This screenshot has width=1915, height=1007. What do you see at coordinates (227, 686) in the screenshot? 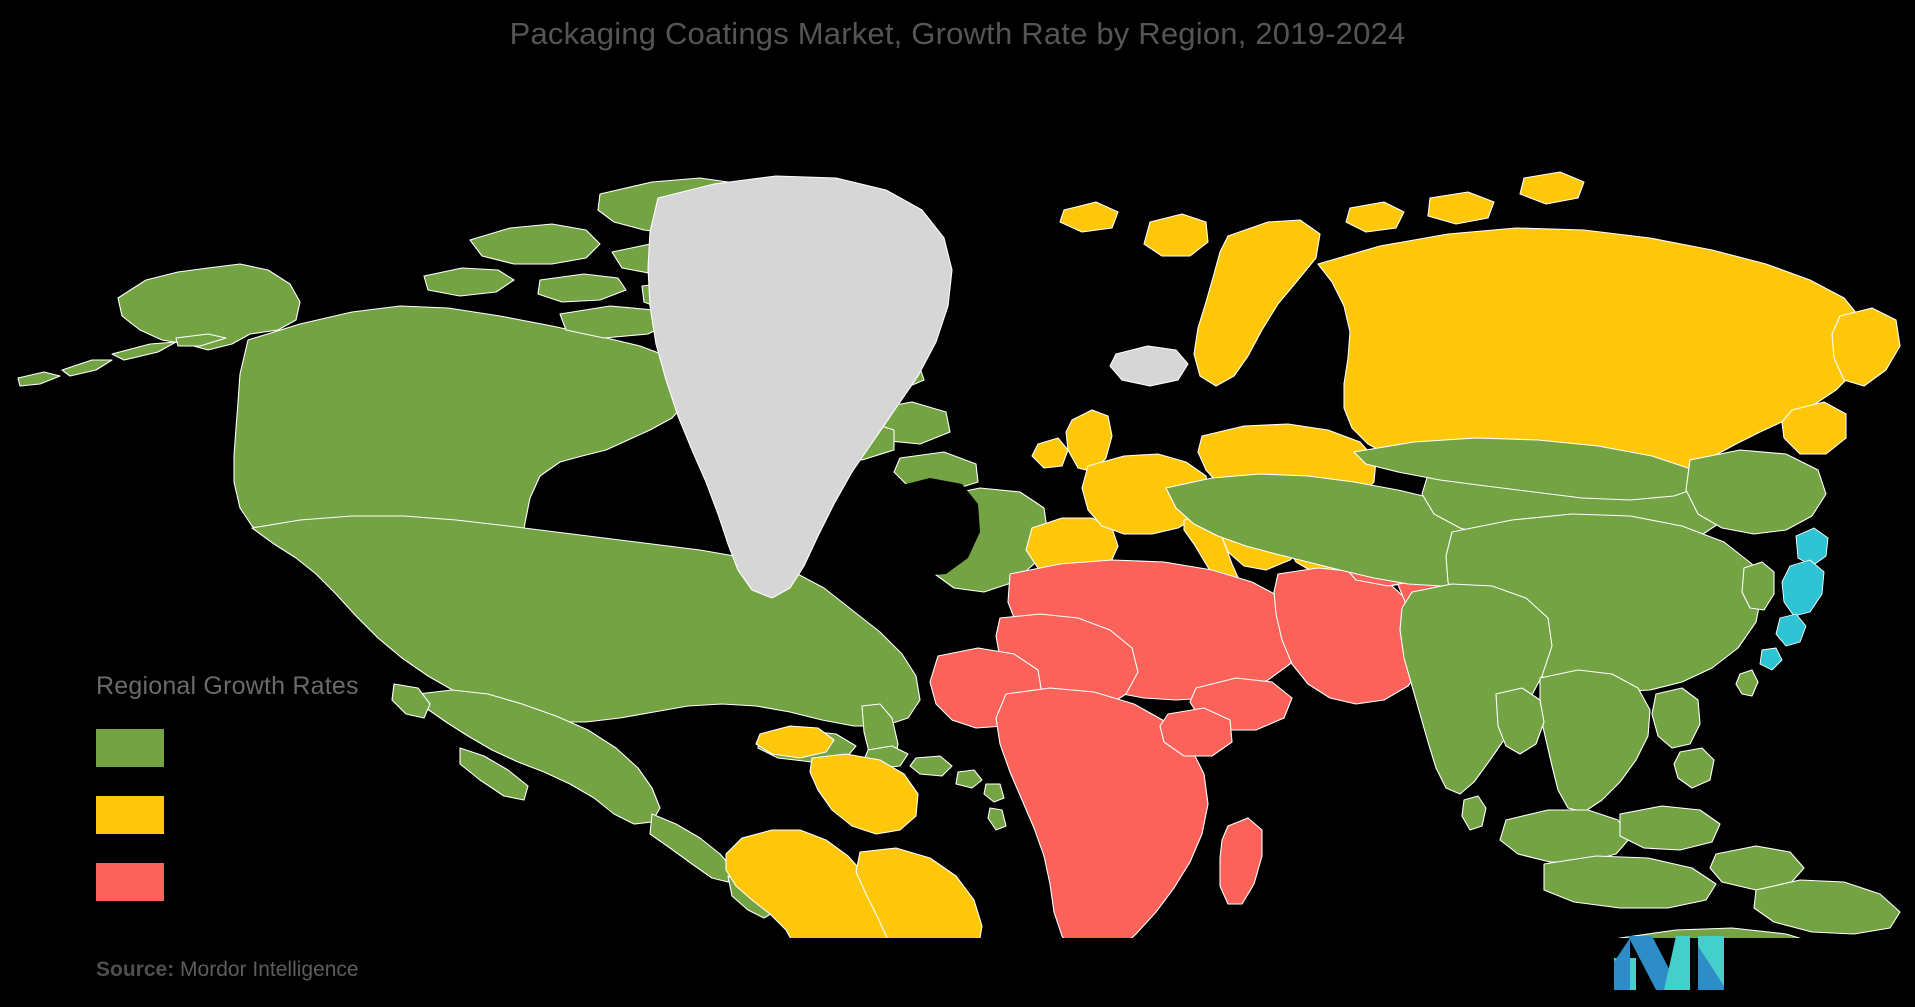
I see `legend-title: Regional Growth Rates` at bounding box center [227, 686].